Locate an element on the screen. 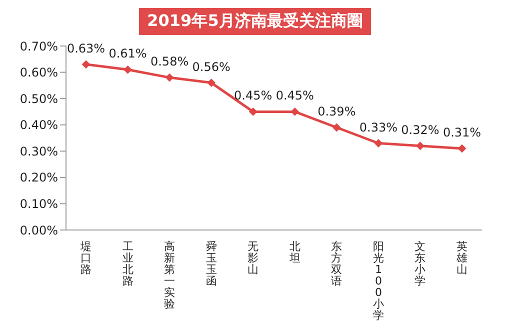  data-label: 0.32% is located at coordinates (420, 129).